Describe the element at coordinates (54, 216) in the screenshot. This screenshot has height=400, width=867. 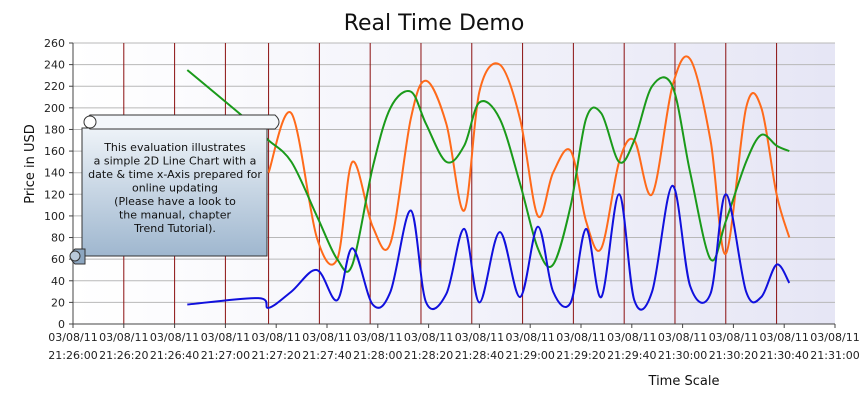
I see `y-tick-label: 100` at that location.